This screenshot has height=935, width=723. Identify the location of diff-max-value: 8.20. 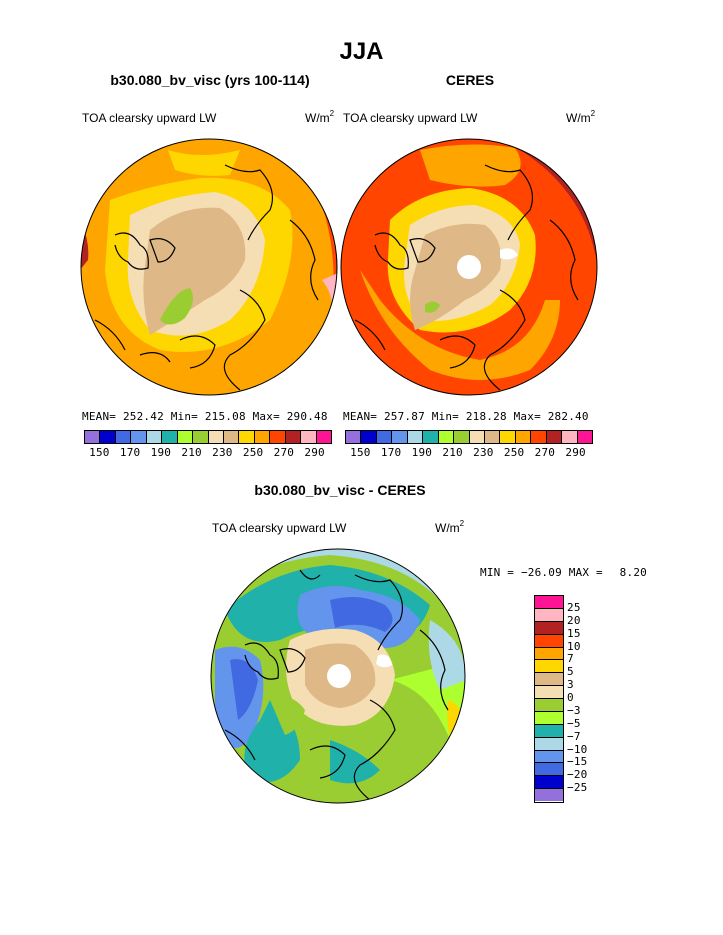
(633, 572).